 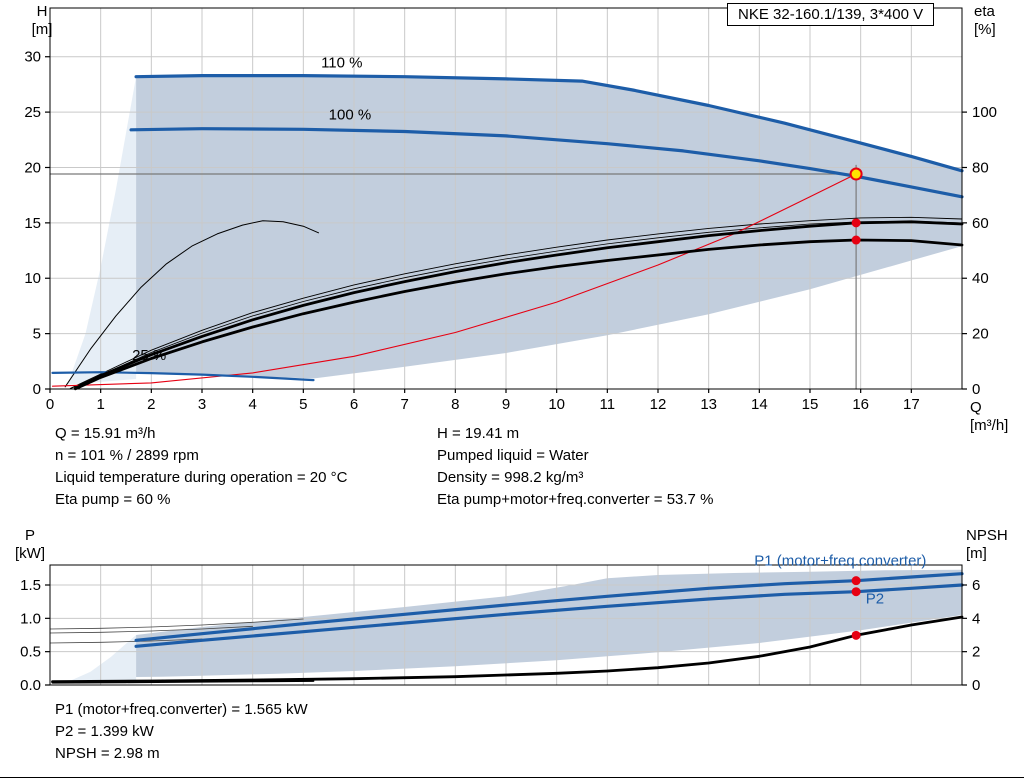 What do you see at coordinates (32, 57) in the screenshot?
I see `left-tick-label: 30` at bounding box center [32, 57].